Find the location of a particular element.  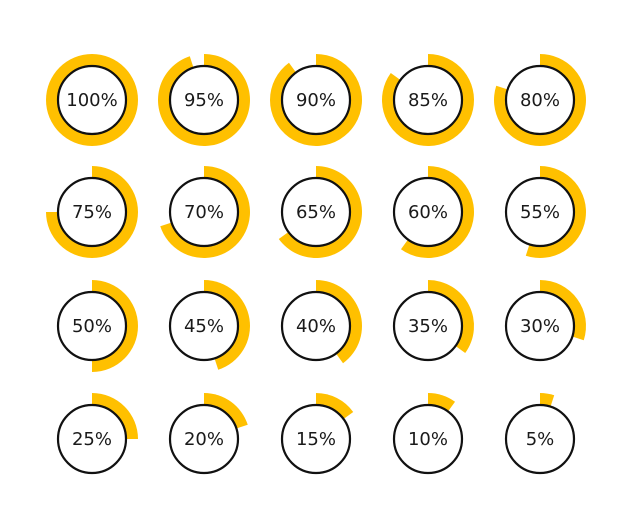

ring-percentage-label: 65% is located at coordinates (316, 212).